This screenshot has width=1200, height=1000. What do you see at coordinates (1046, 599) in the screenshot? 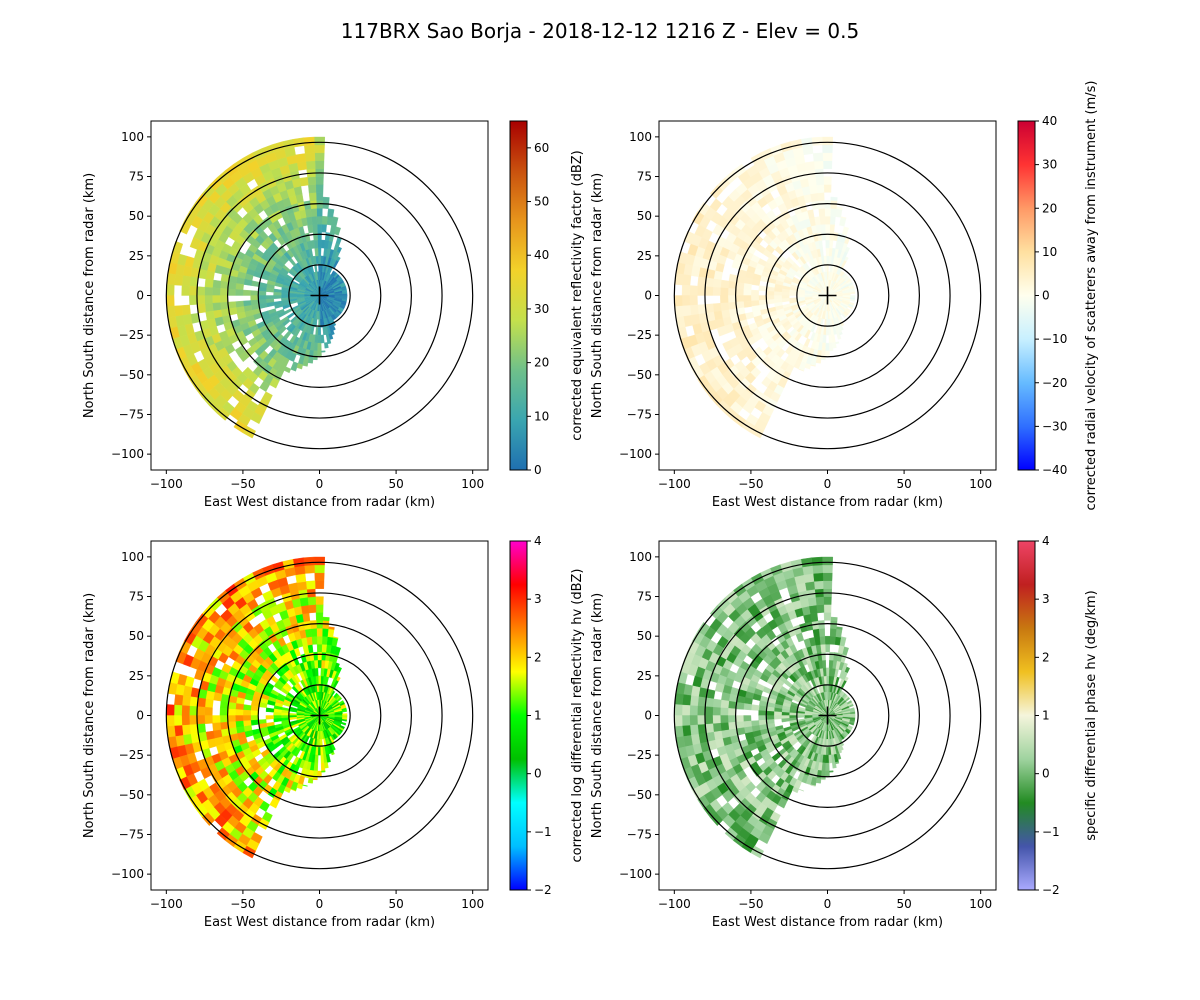
I see `colorbar-tick-label: 3` at bounding box center [1046, 599].